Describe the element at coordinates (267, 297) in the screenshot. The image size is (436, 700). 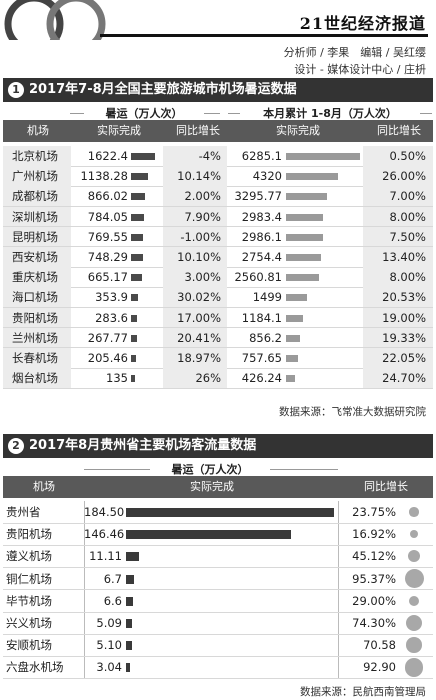
I see `ytd-value: 1499` at that location.